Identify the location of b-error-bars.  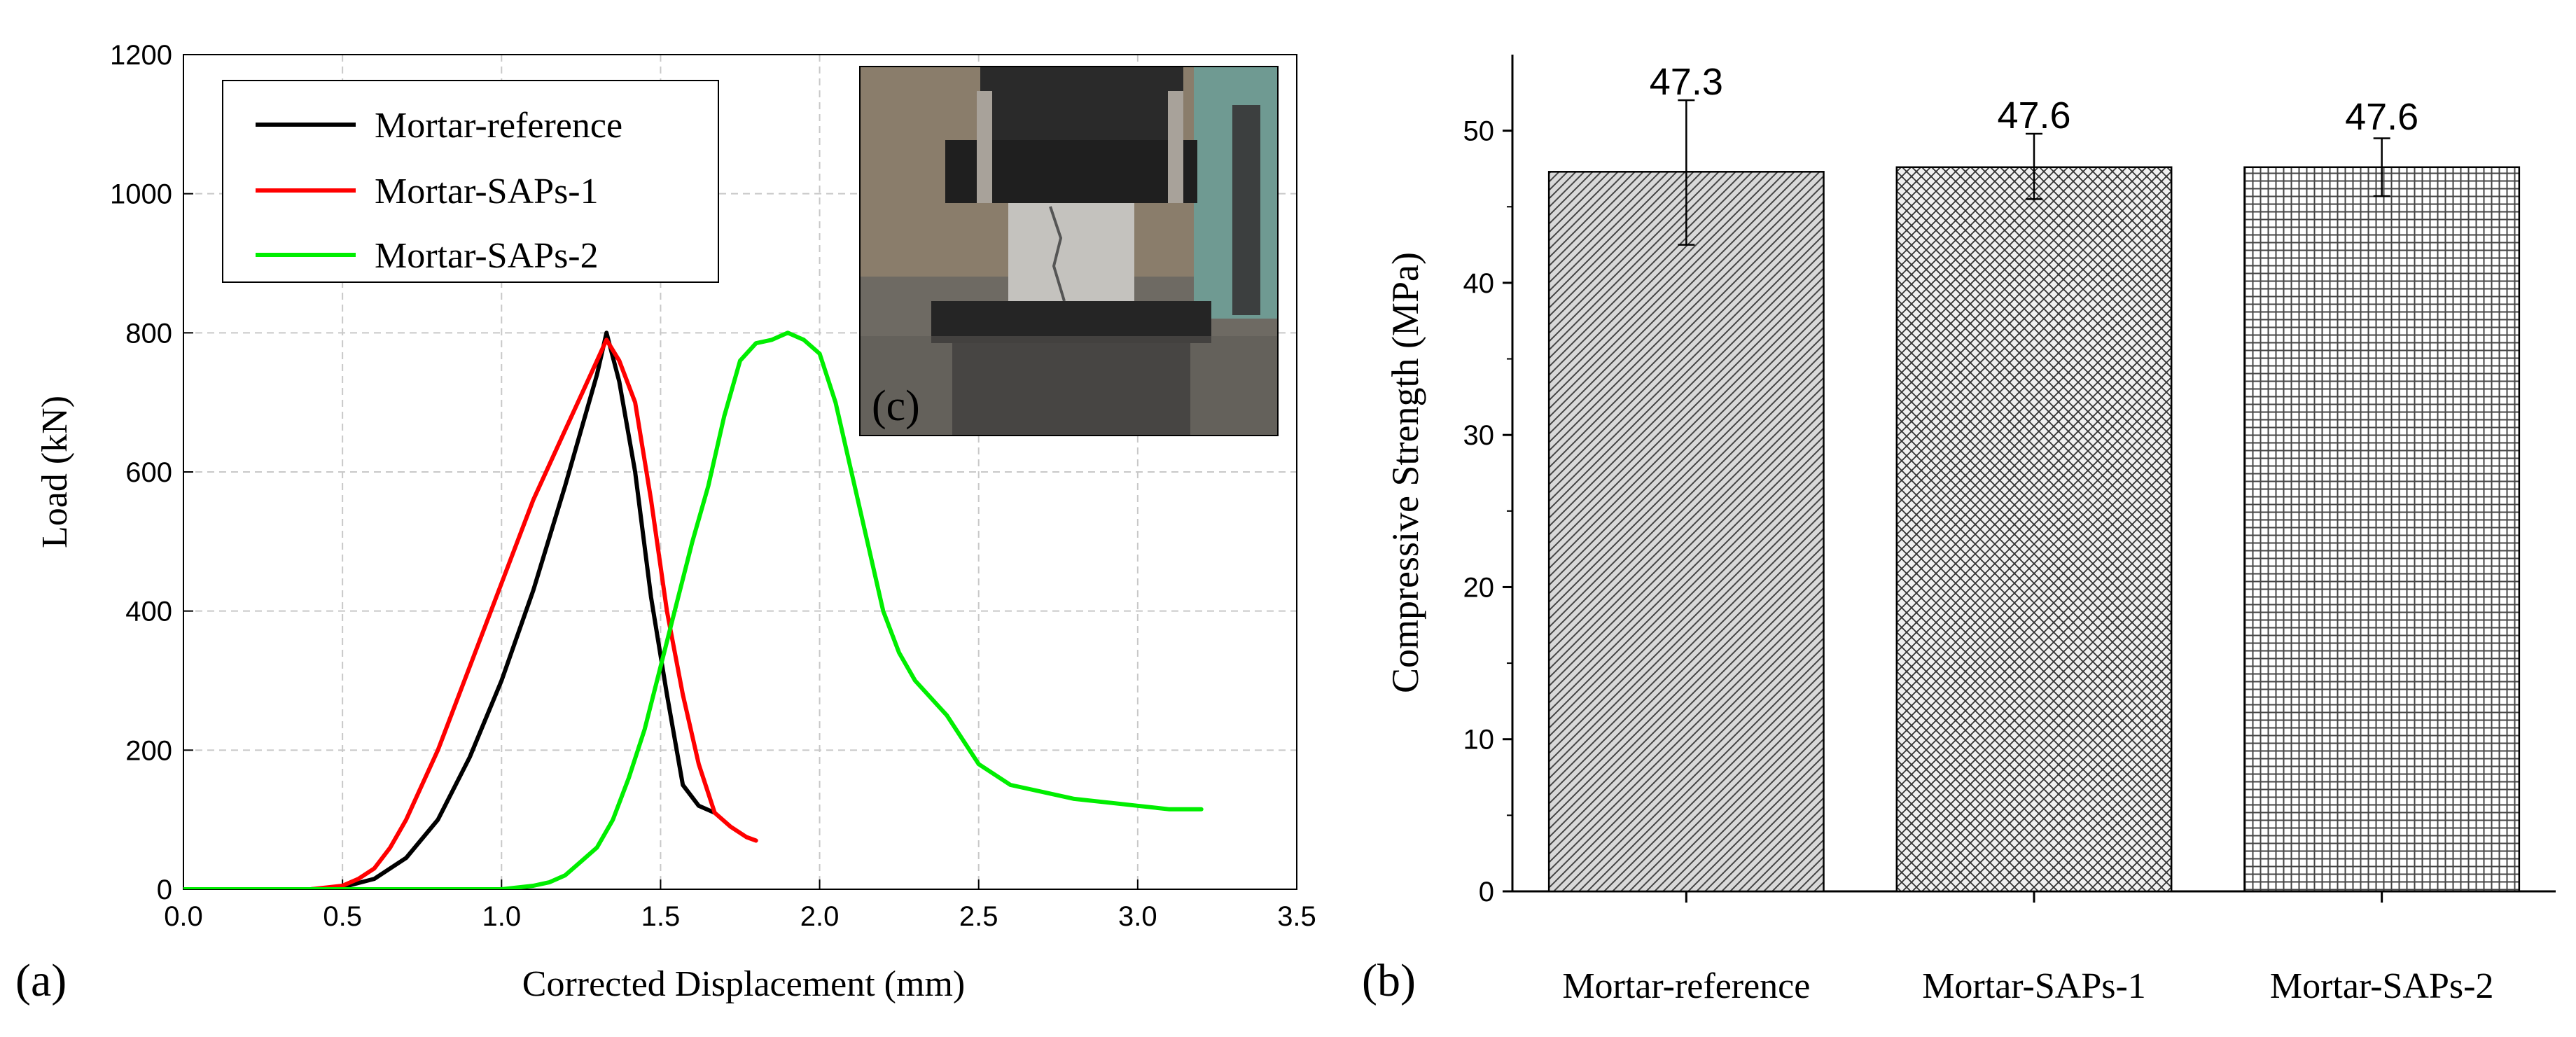
(2034, 173).